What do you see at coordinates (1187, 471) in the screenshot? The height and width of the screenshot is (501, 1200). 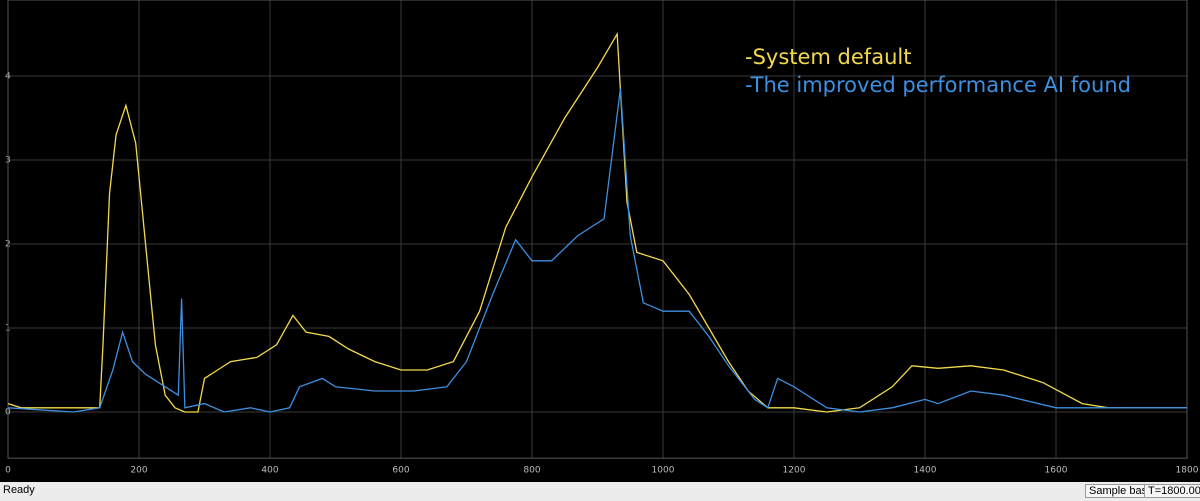 I see `x-tick-label: 1800` at bounding box center [1187, 471].